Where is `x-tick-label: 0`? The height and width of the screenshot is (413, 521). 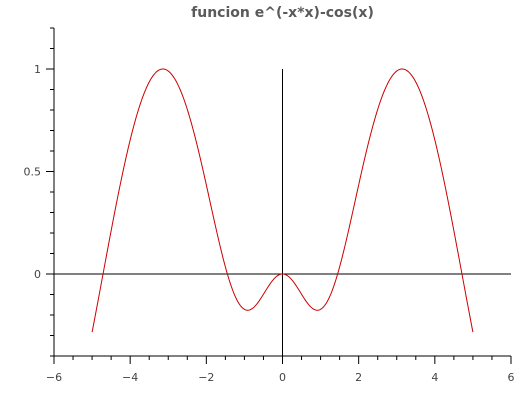 x-tick-label: 0 is located at coordinates (282, 377).